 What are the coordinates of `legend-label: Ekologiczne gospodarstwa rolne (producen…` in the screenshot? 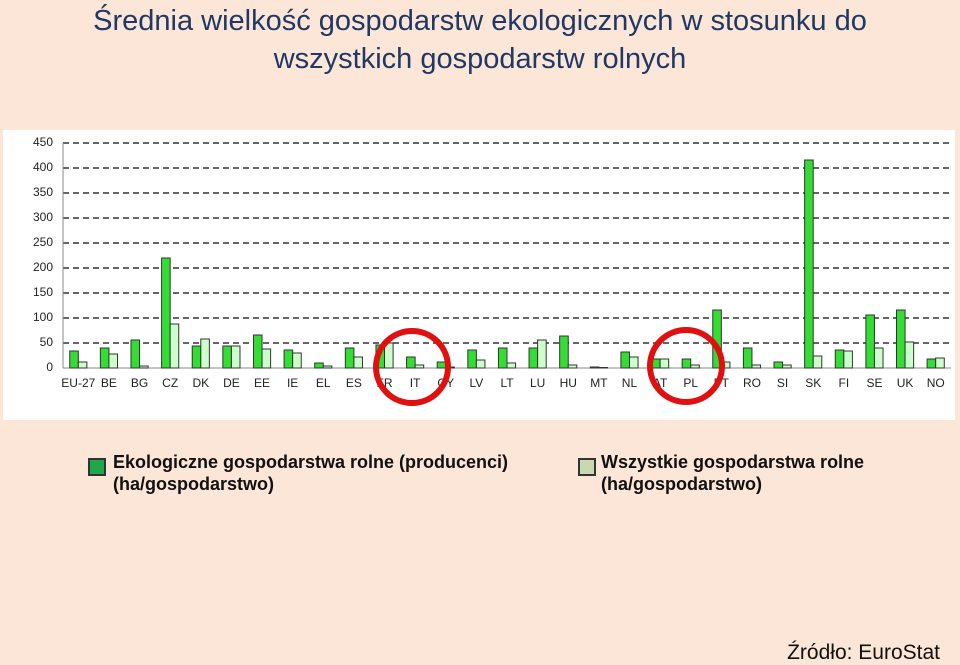 It's located at (311, 473).